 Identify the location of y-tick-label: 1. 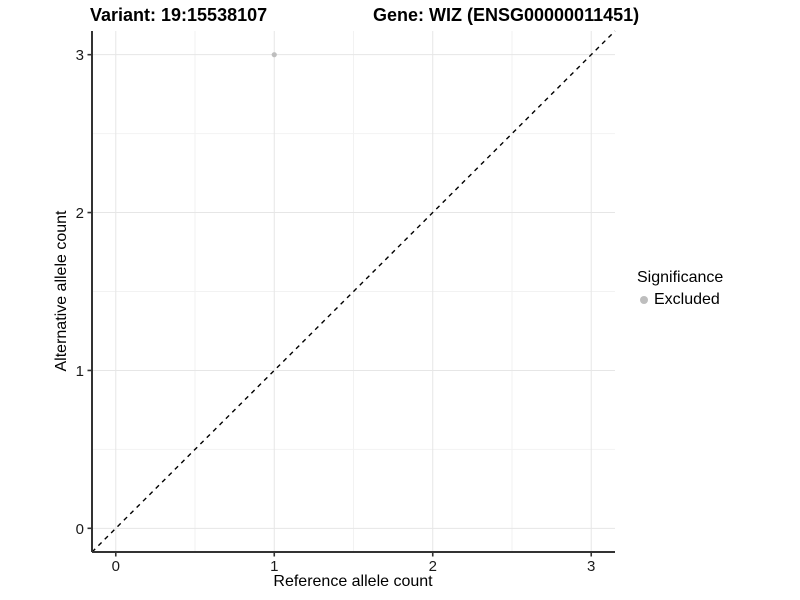
(80, 371).